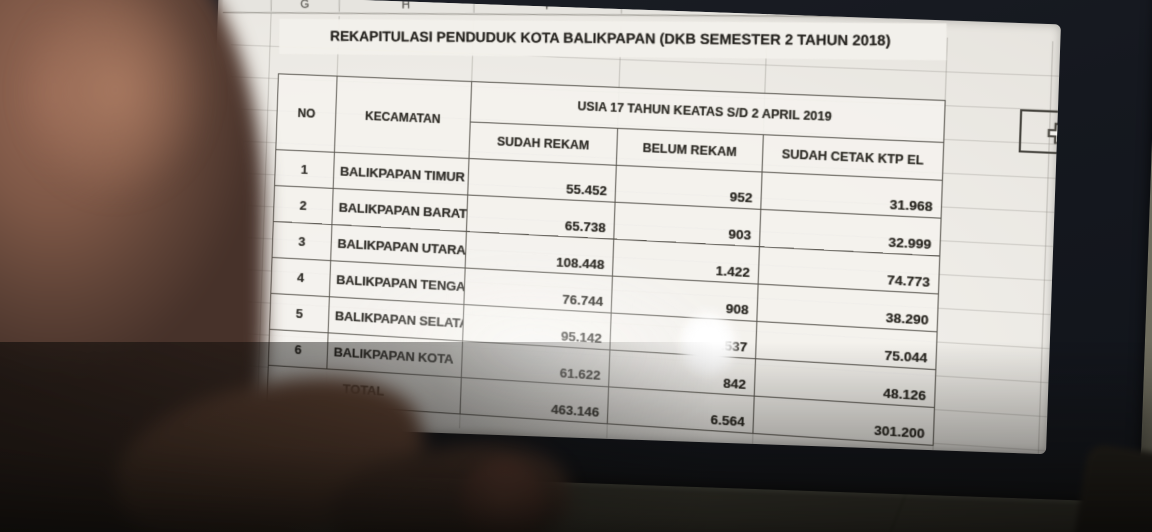 This screenshot has width=1152, height=532. I want to click on column-letter-K: K, so click(856, 7).